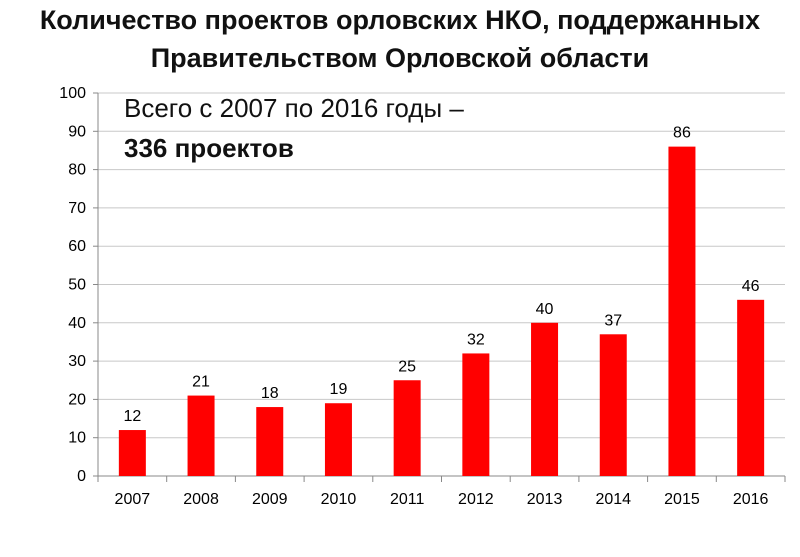  Describe the element at coordinates (476, 499) in the screenshot. I see `x-tick-label-2012: 2012` at that location.